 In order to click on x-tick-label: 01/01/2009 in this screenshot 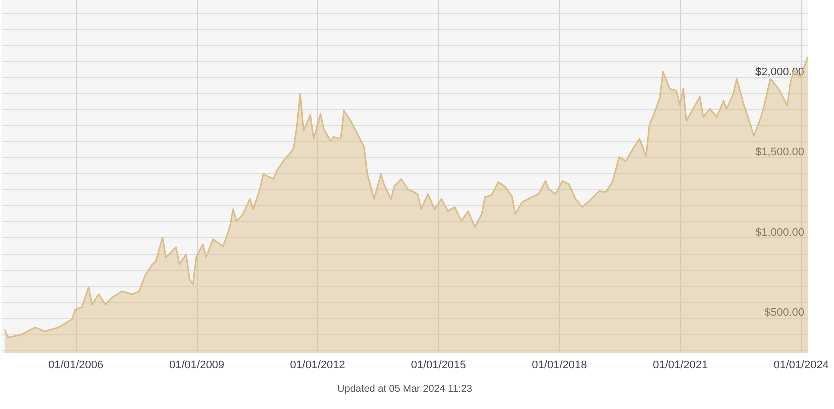, I will do `click(197, 366)`.